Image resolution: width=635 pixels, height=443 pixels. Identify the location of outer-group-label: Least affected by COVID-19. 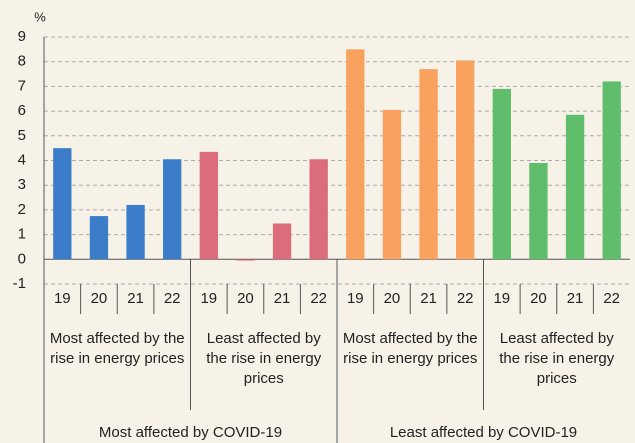
(483, 432).